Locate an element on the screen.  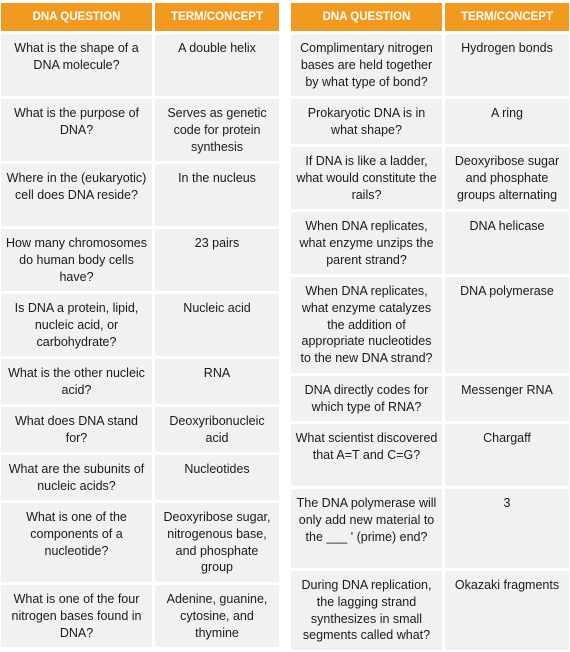
term-cell: RNA is located at coordinates (217, 381).